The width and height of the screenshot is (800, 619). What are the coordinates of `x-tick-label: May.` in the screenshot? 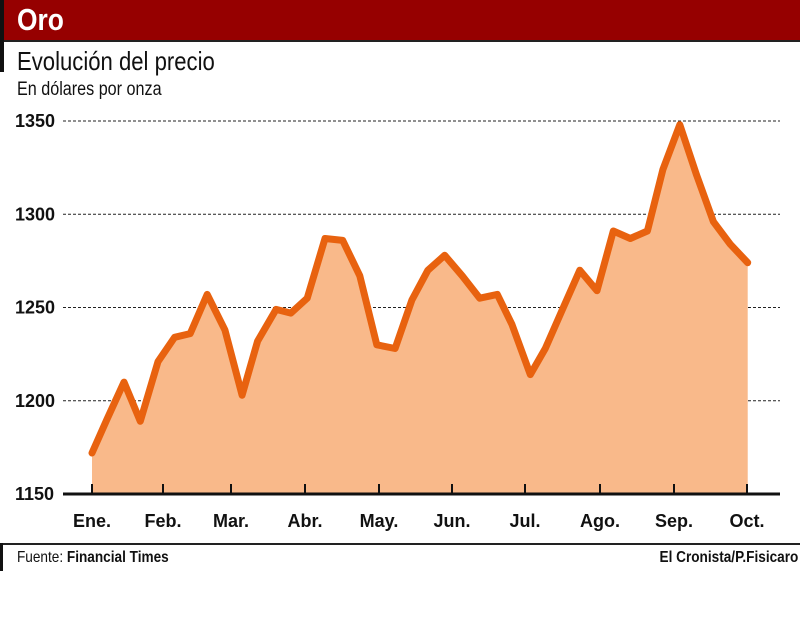 It's located at (379, 521).